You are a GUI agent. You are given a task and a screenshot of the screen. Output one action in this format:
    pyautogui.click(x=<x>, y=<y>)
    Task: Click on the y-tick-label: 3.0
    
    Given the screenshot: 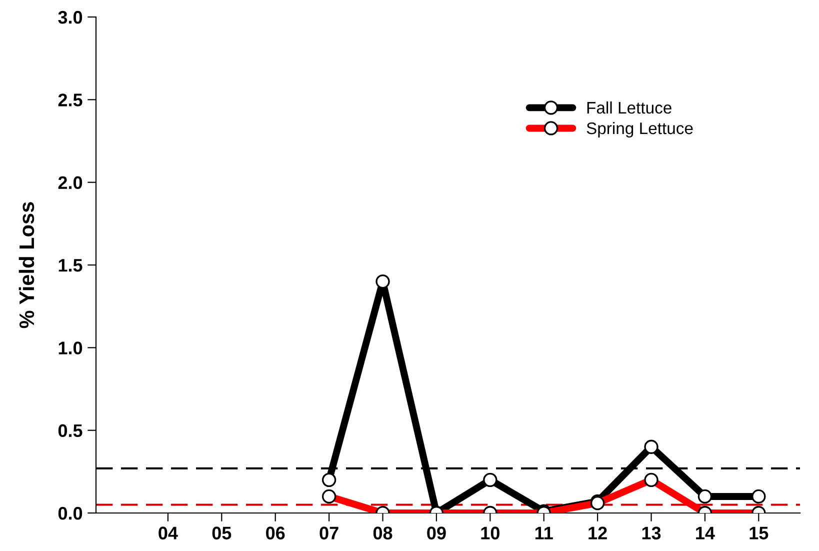 What is the action you would take?
    pyautogui.click(x=70, y=17)
    